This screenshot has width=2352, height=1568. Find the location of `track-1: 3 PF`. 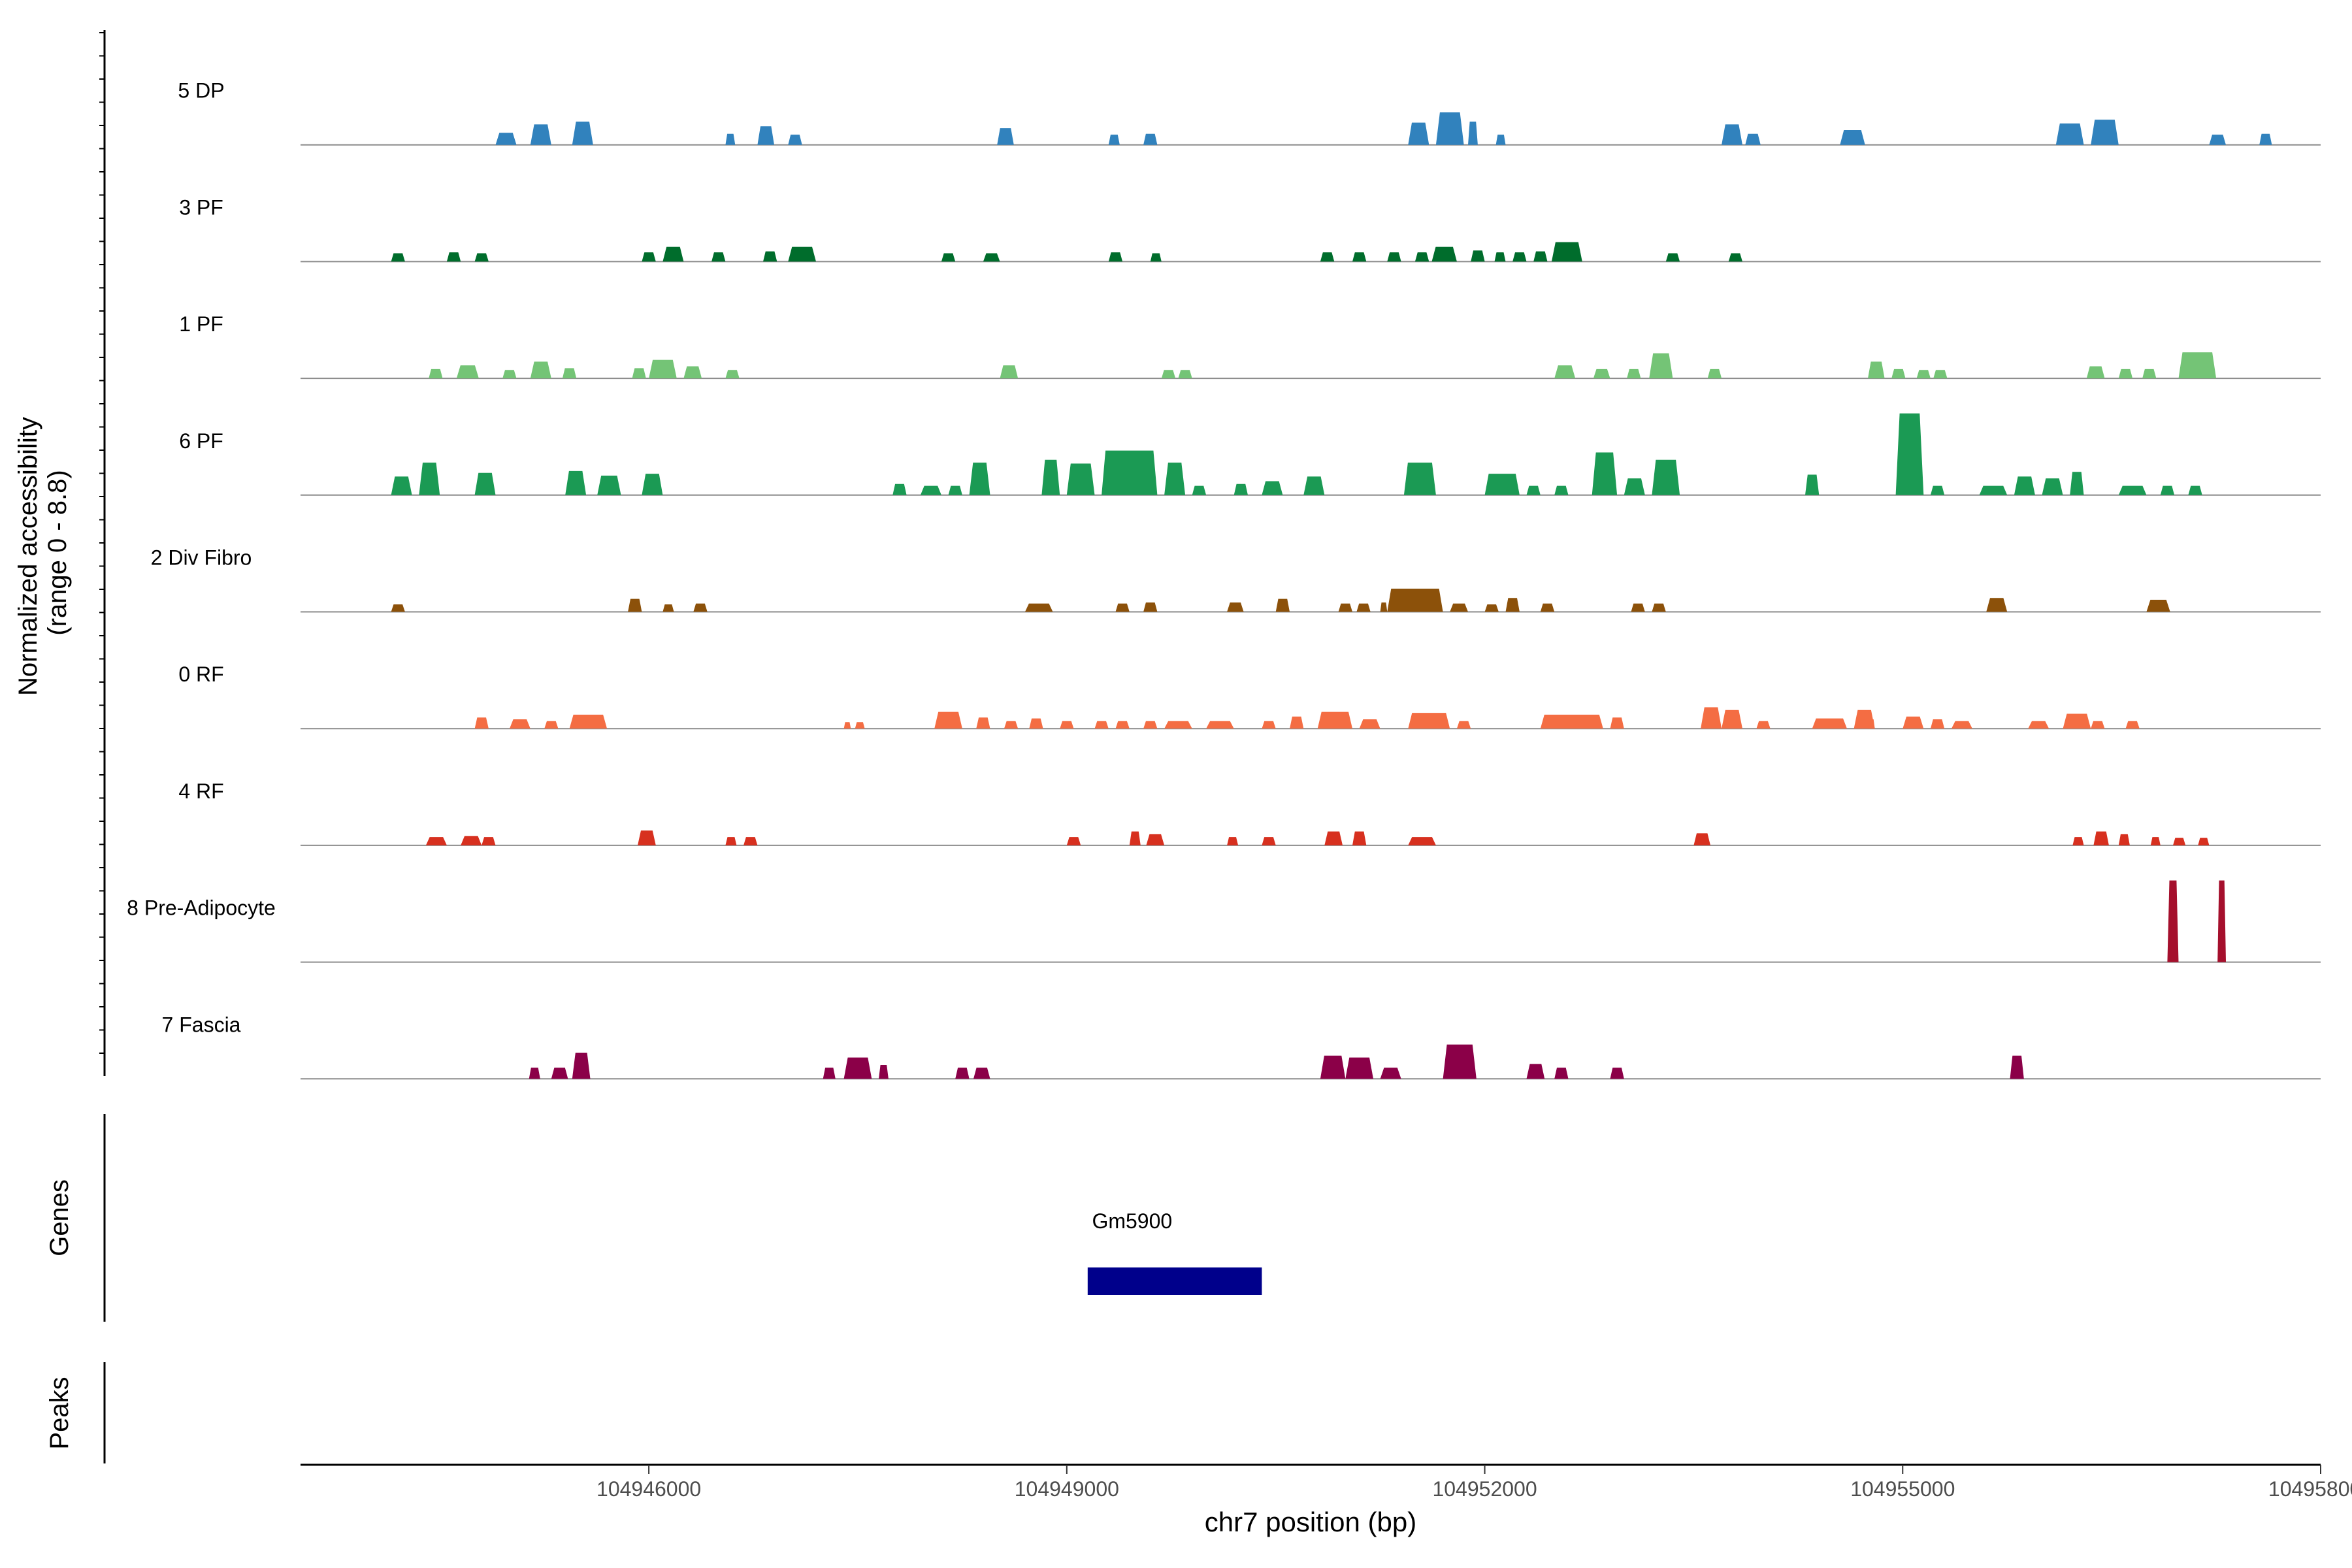

track-1: 3 PF is located at coordinates (1250, 229).